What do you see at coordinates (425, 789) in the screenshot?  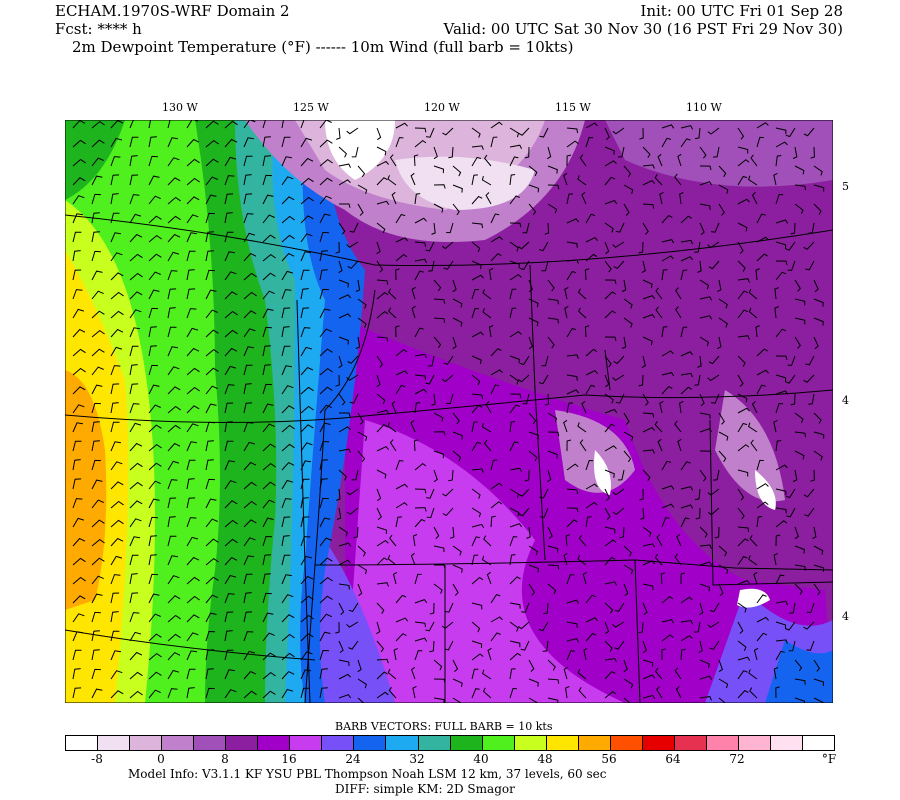 I see `diffusion-info: DIFF: simple KM: 2D Smagor` at bounding box center [425, 789].